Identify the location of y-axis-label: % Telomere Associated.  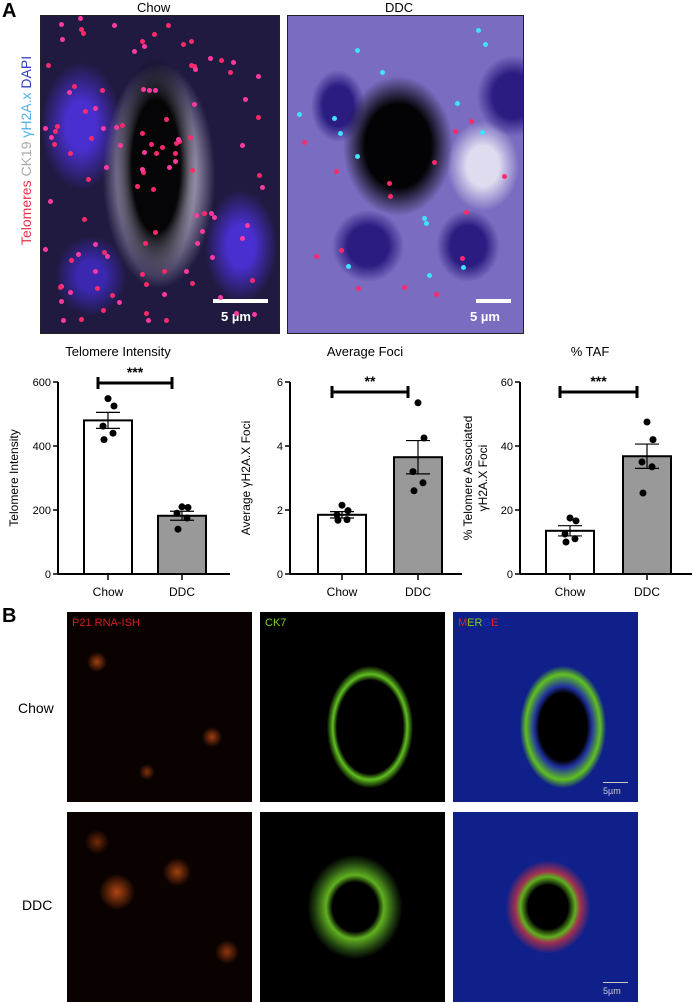
(468, 478).